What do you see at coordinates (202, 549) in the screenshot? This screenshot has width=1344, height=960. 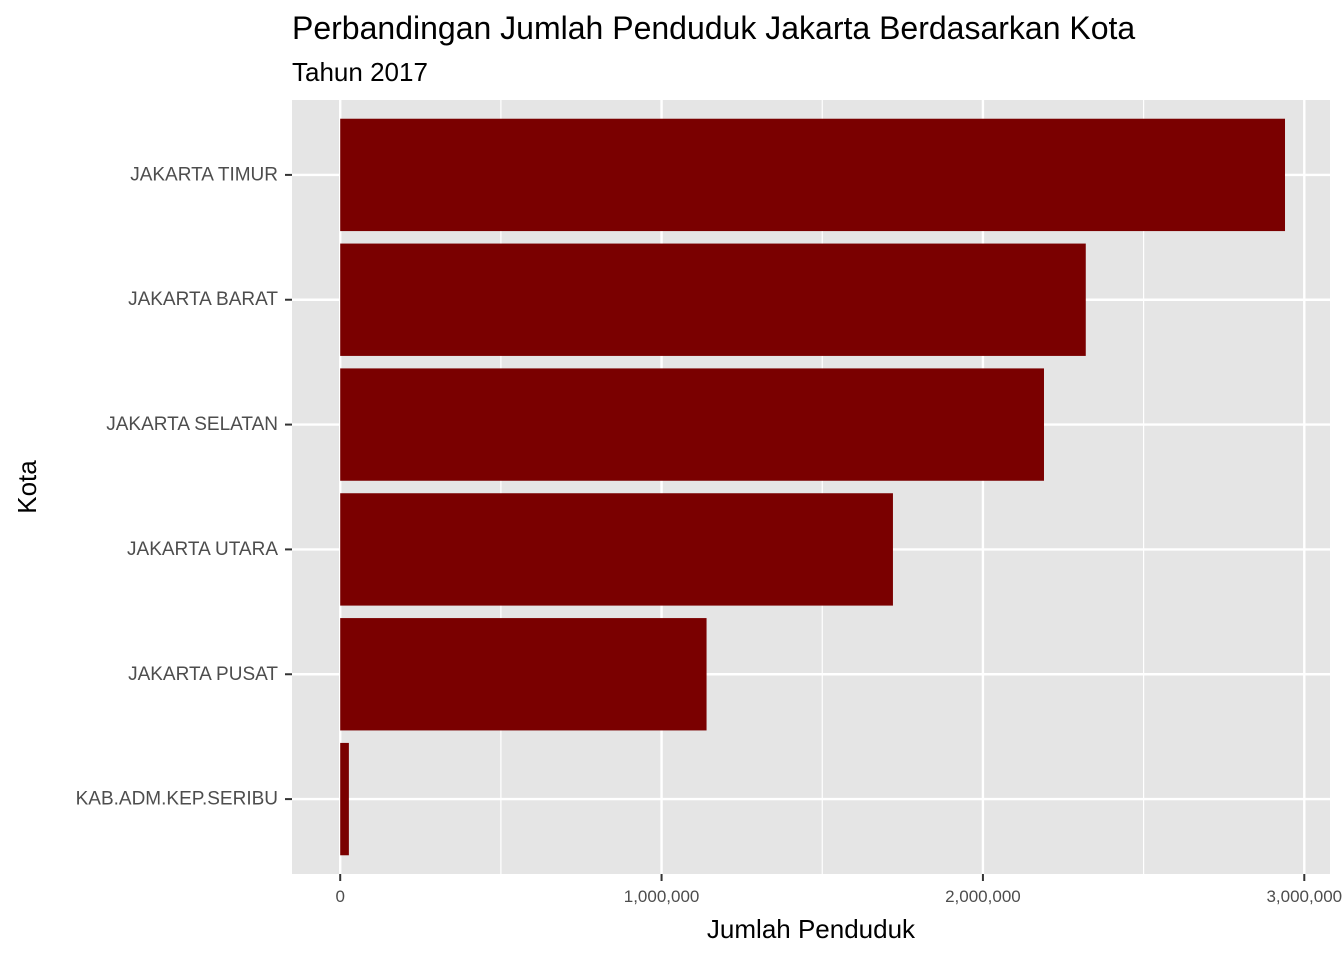 I see `y-tick-label: JAKARTA UTARA` at bounding box center [202, 549].